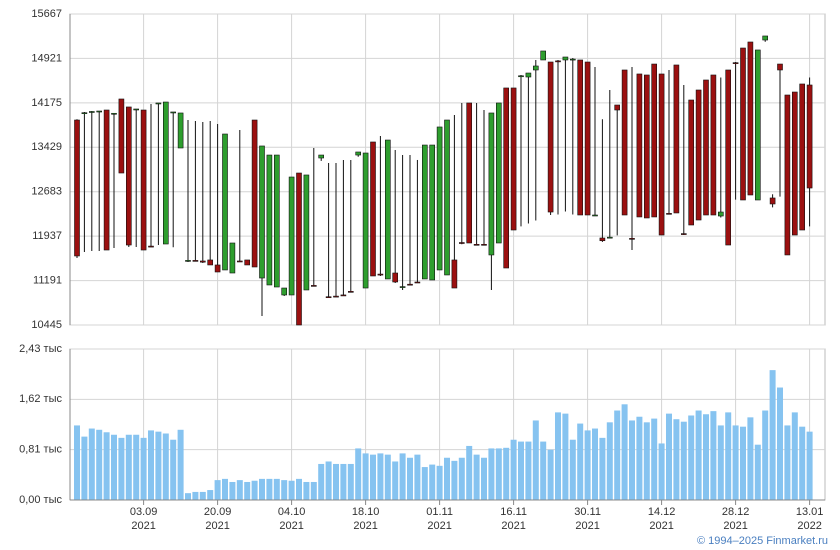 Image resolution: width=840 pixels, height=550 pixels. Describe the element at coordinates (439, 512) in the screenshot. I see `x-tick-label-line: 01.11` at that location.